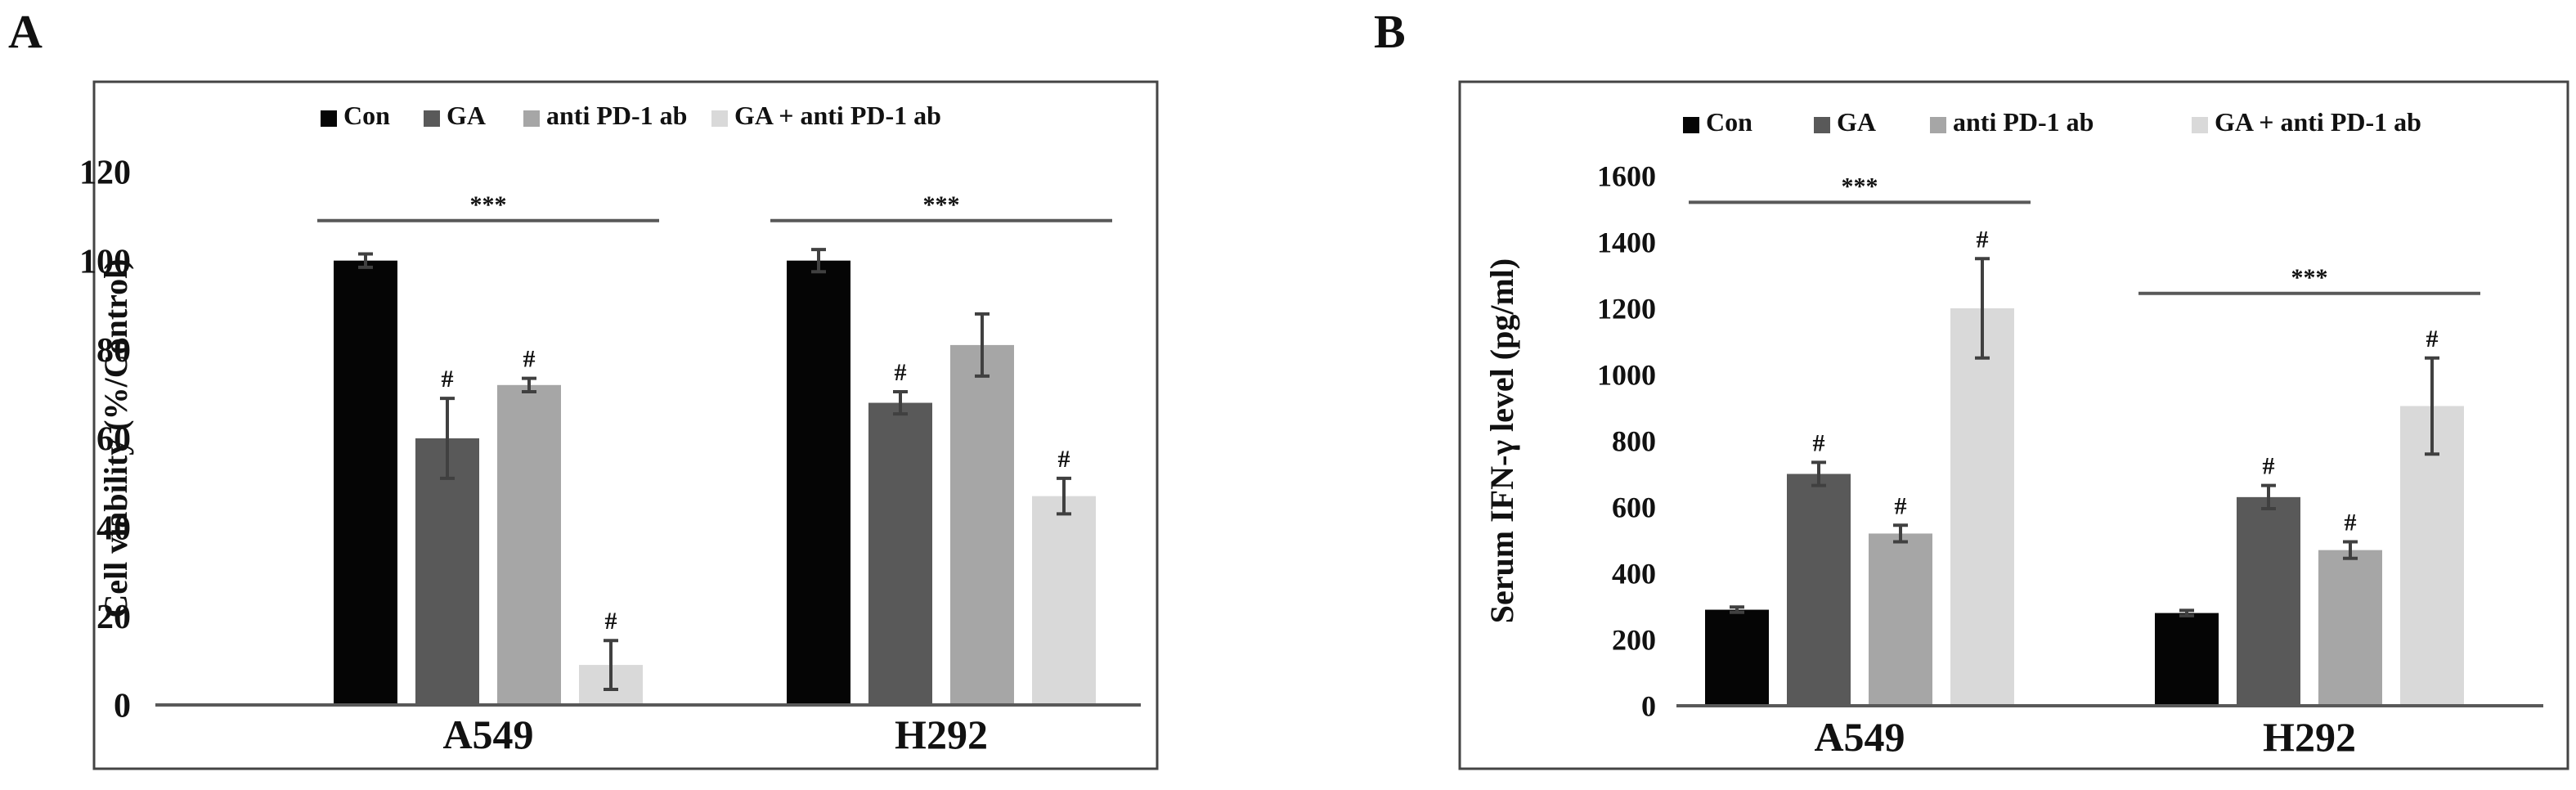  Describe the element at coordinates (1982, 507) in the screenshot. I see `panel-b-bar-a549-ga-anti-pd-1-ab` at that location.